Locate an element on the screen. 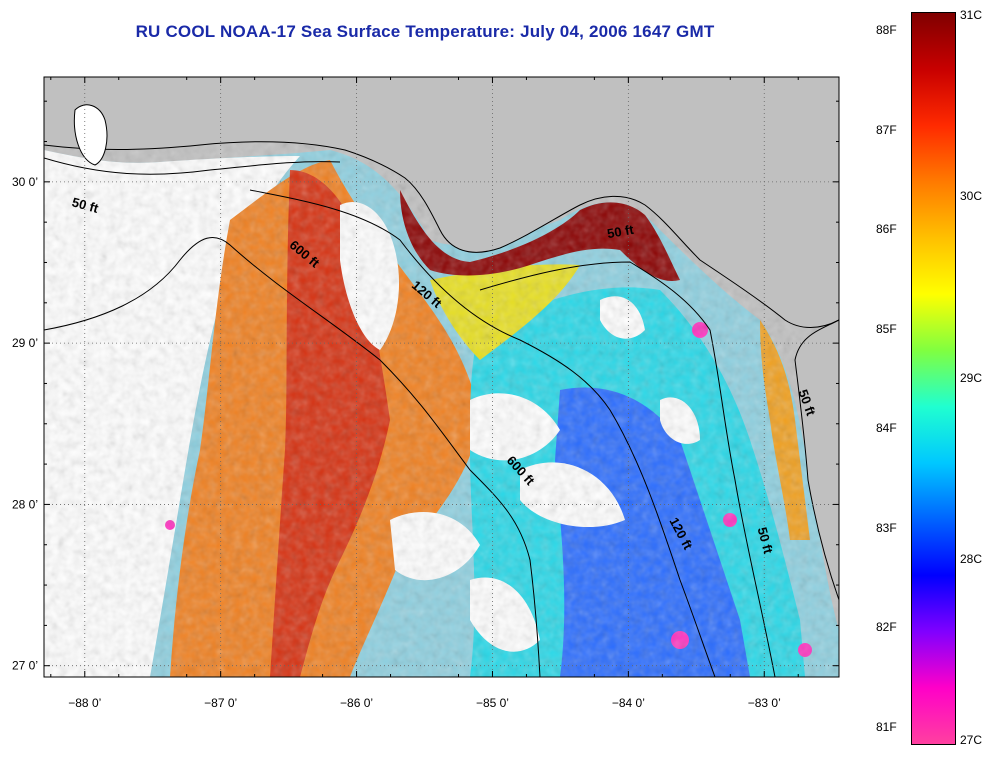 The height and width of the screenshot is (761, 992). lat-tick-label: 27 0’ is located at coordinates (25, 666).